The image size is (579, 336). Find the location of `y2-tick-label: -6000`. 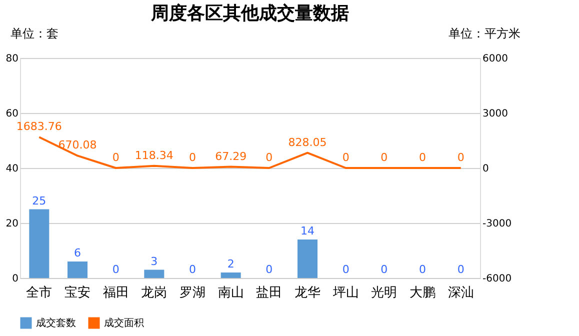

y2-tick-label: -6000 is located at coordinates (497, 279).